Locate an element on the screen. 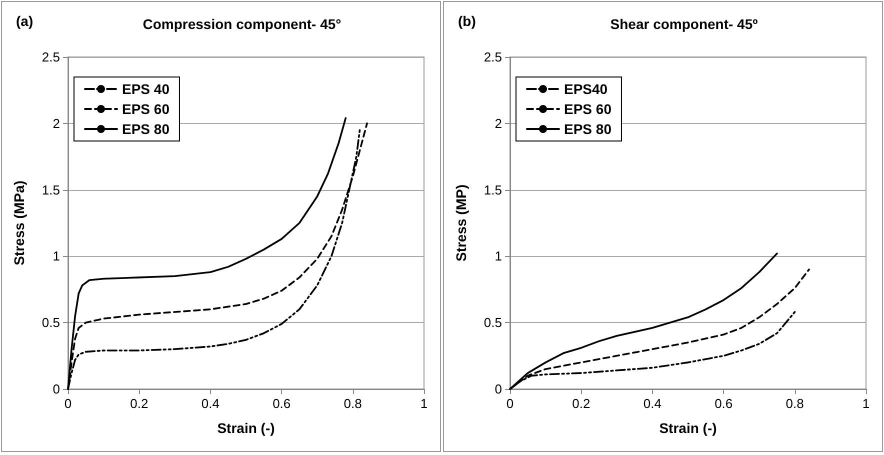 This screenshot has height=455, width=884. chart-title: Compression component- 45° is located at coordinates (242, 24).